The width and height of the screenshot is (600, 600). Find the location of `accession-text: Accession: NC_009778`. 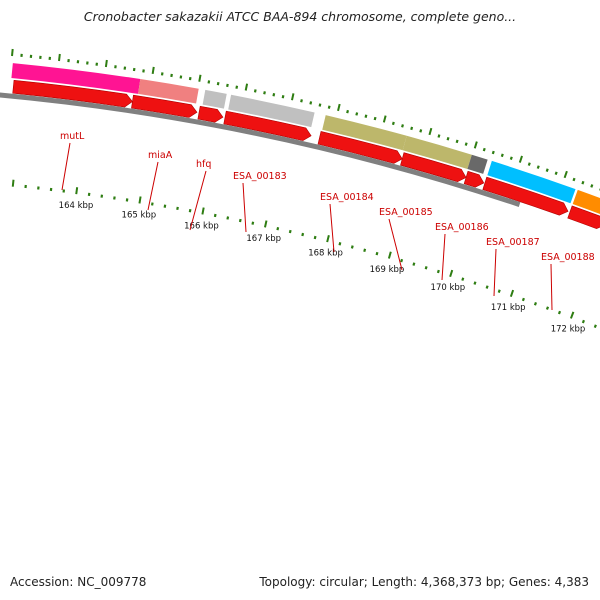

accession-text: Accession: NC_009778 is located at coordinates (78, 582).